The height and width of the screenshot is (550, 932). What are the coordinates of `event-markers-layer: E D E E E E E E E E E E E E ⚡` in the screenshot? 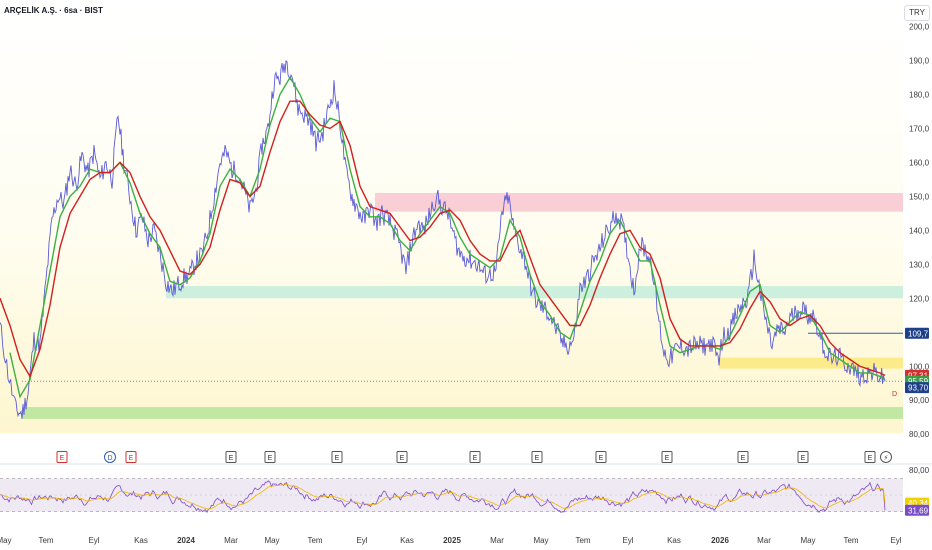 It's located at (474, 457).